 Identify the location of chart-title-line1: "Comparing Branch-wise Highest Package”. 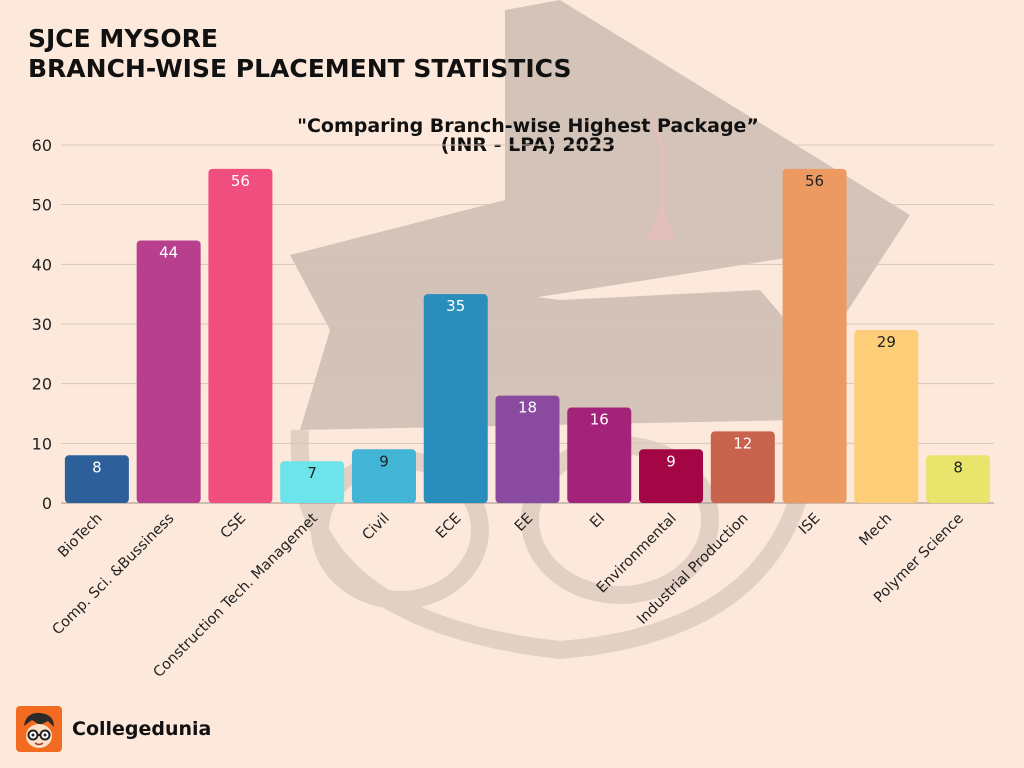
(528, 126).